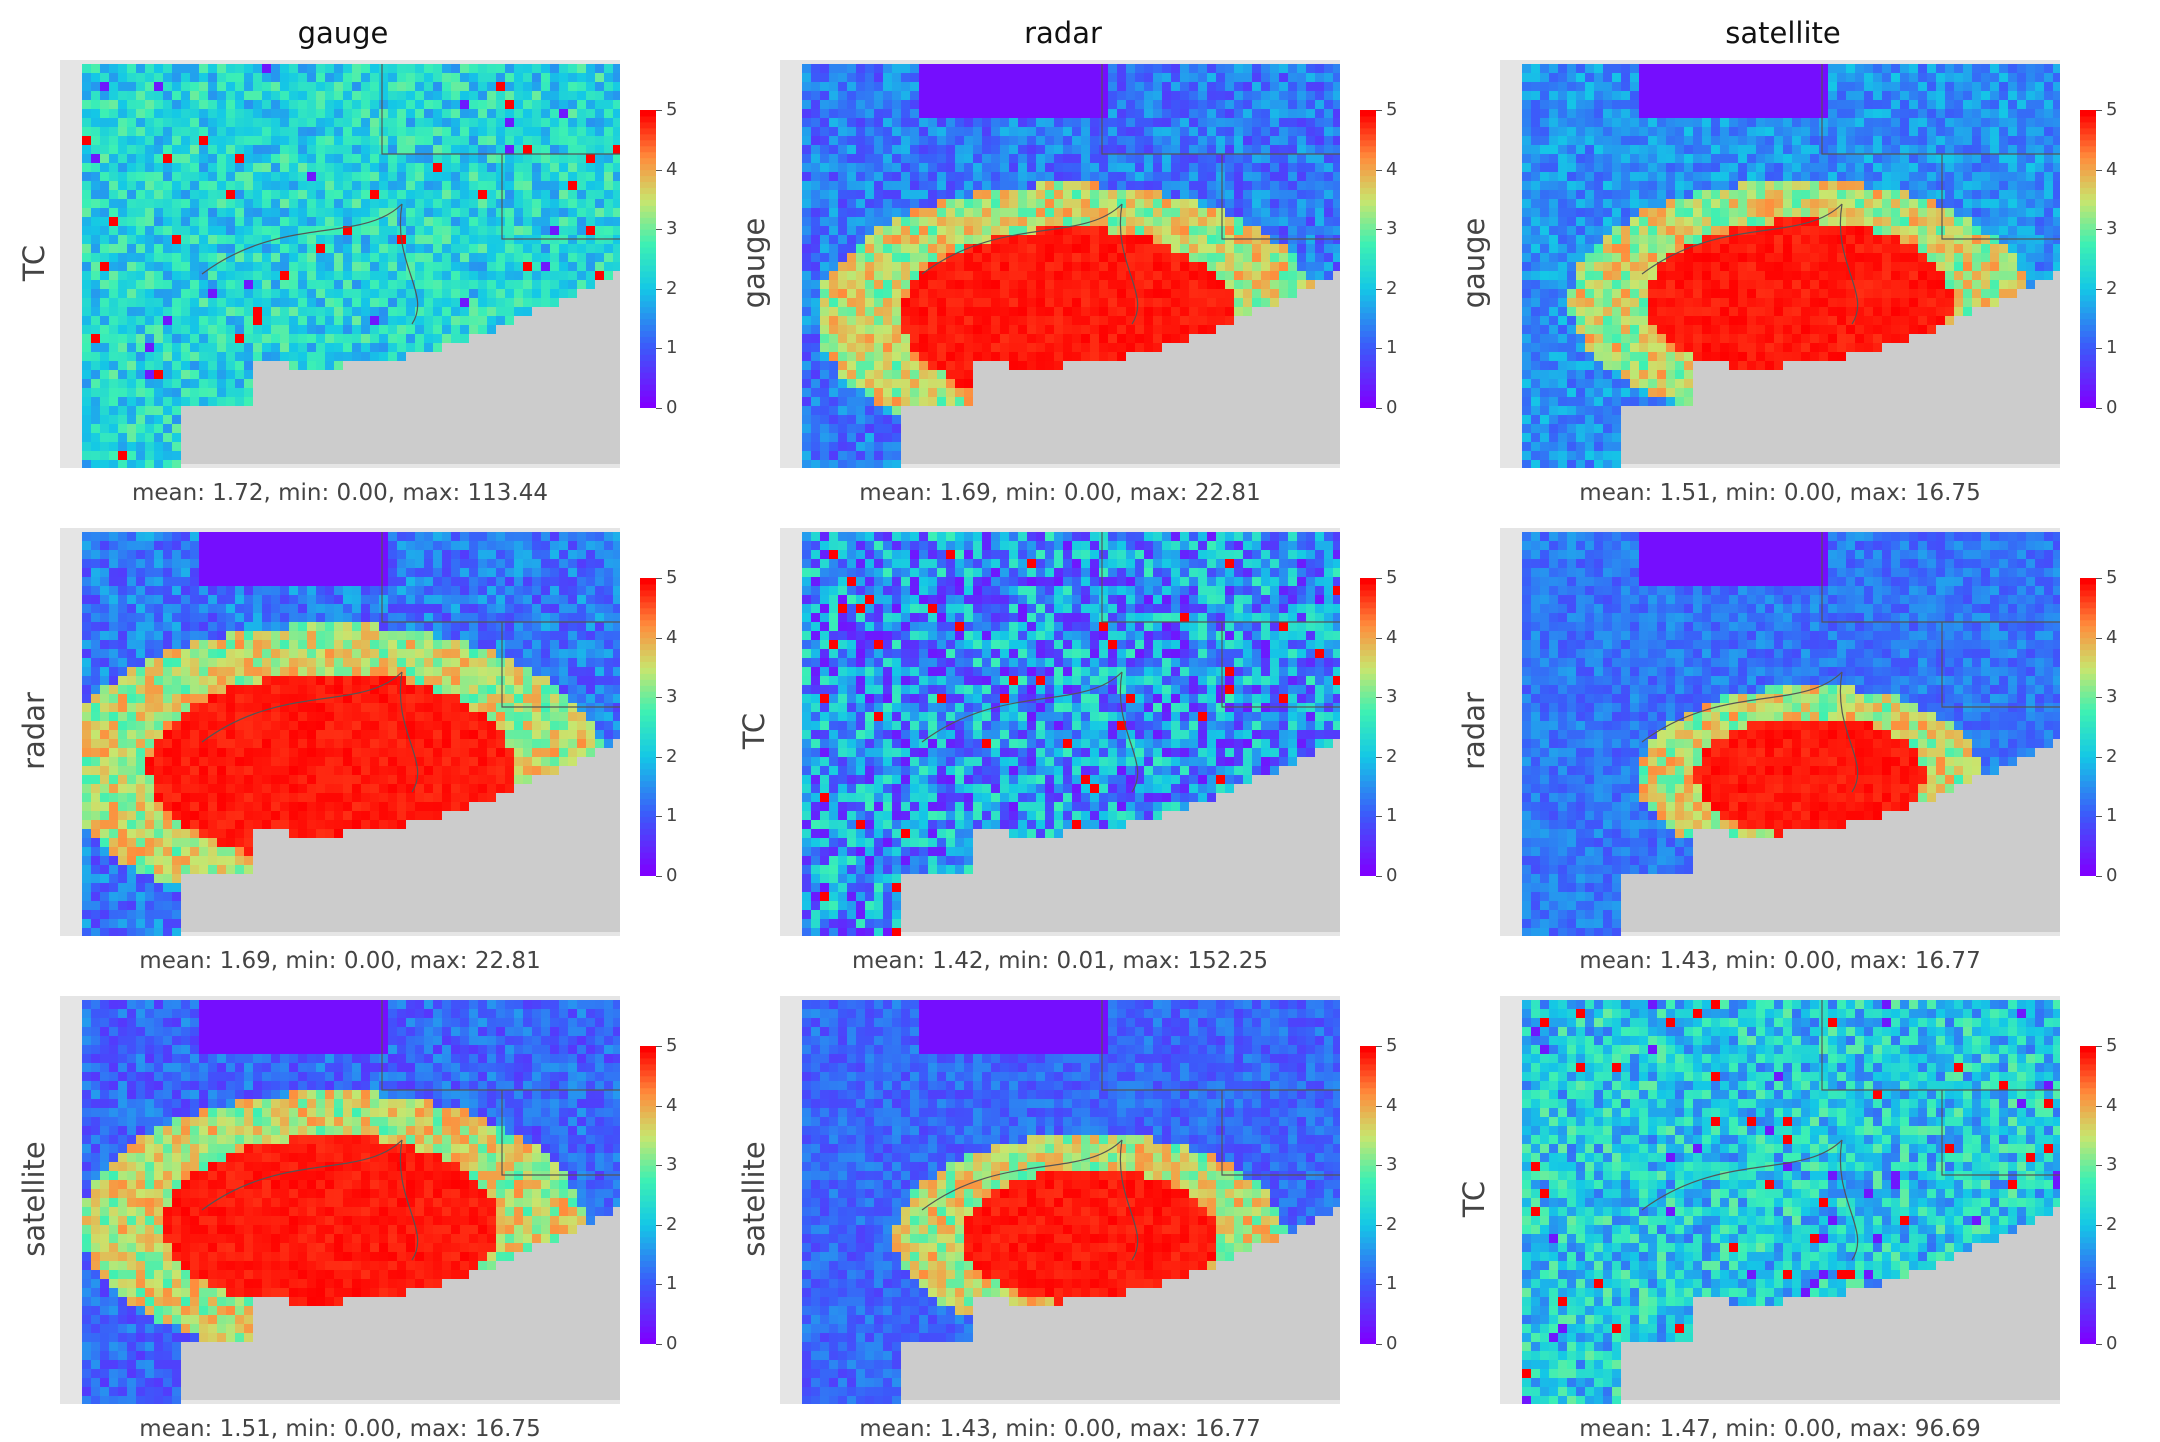 The width and height of the screenshot is (2160, 1442). I want to click on row-label-9: TC, so click(1474, 1199).